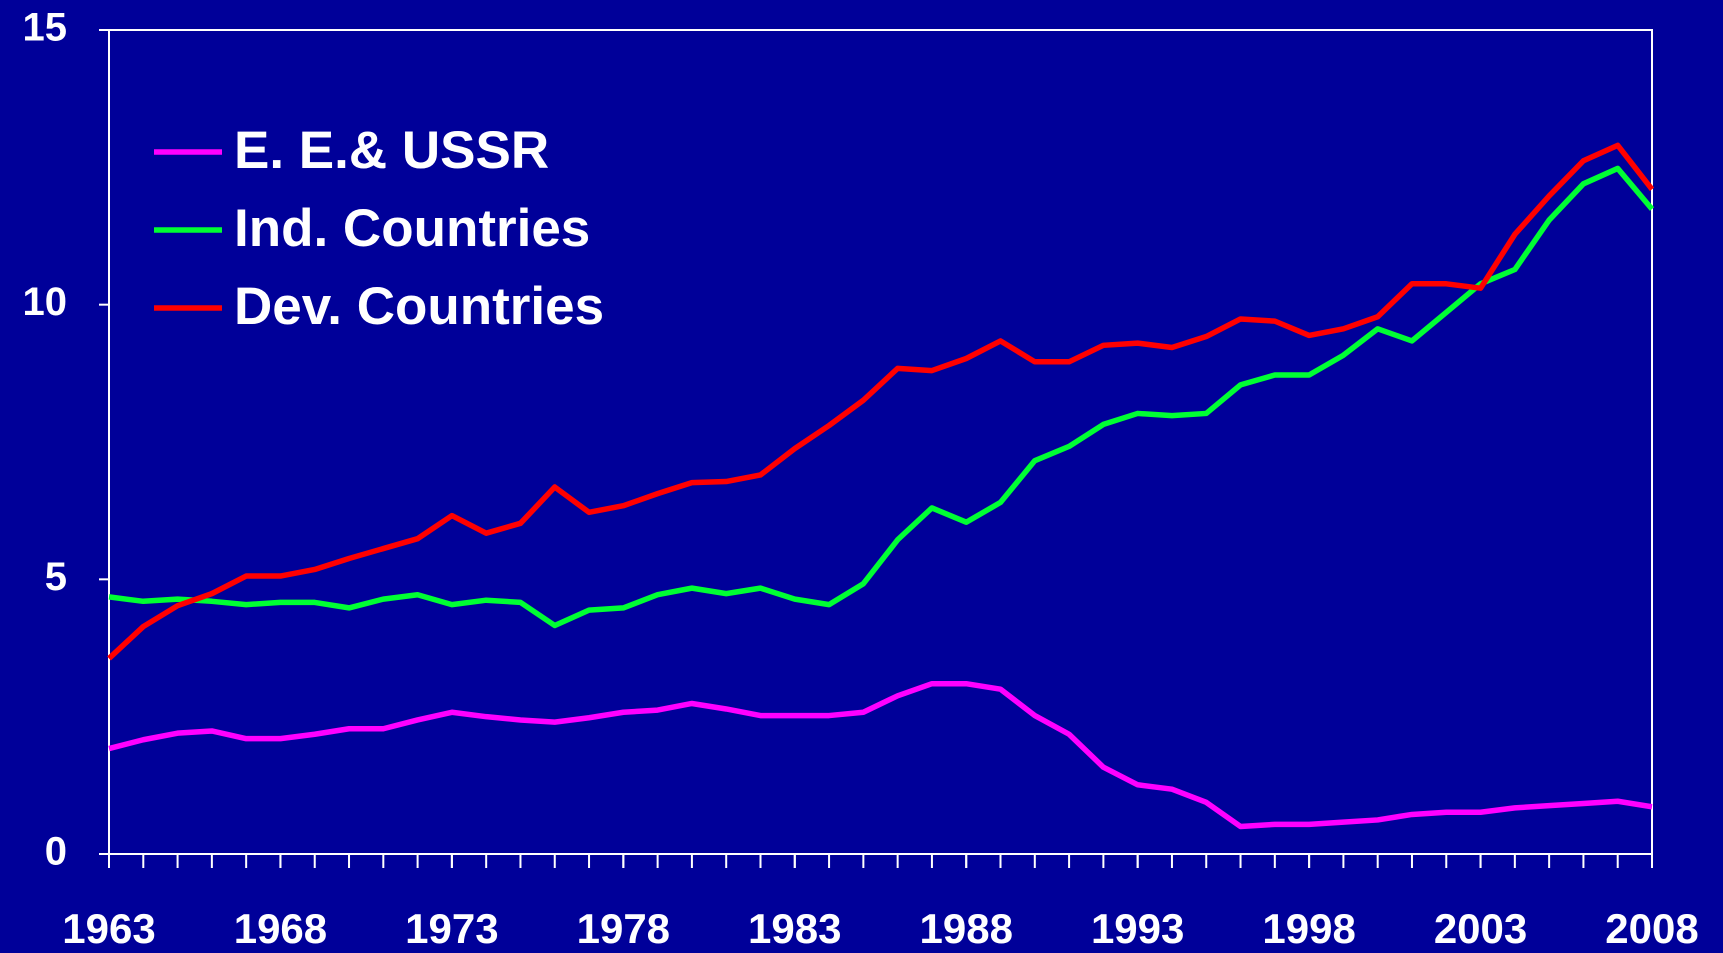 This screenshot has width=1723, height=953. I want to click on x-tick-label: 1983, so click(794, 928).